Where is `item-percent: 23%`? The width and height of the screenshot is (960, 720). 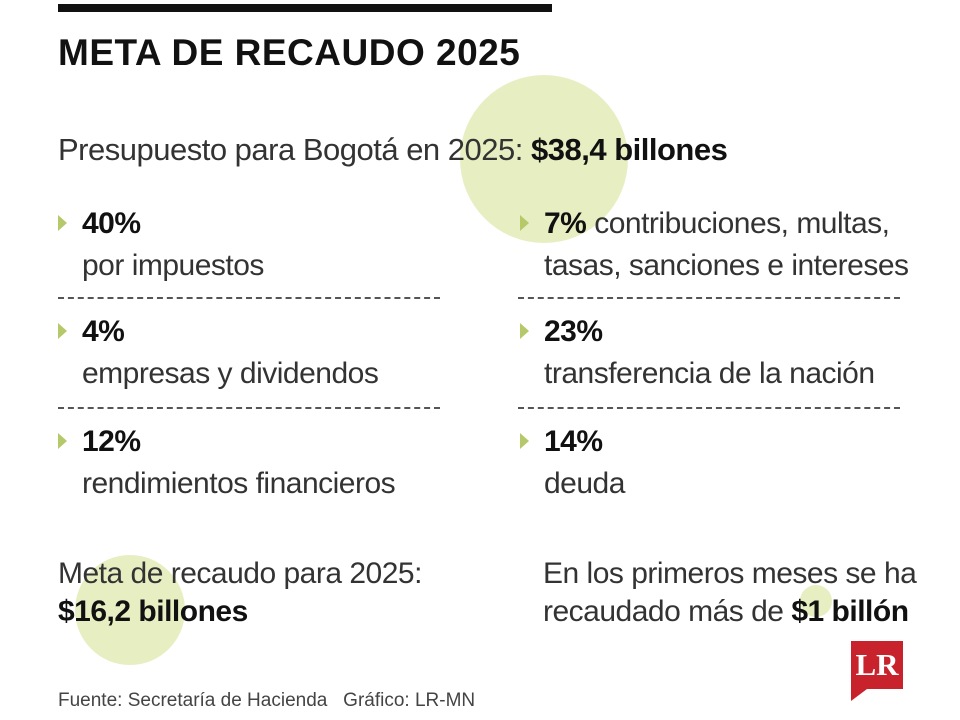
item-percent: 23% is located at coordinates (573, 331).